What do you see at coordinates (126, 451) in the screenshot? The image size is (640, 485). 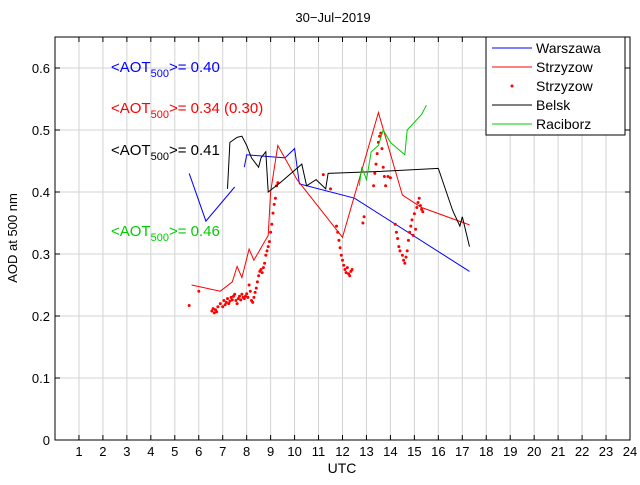 I see `x-tick-label: 3` at bounding box center [126, 451].